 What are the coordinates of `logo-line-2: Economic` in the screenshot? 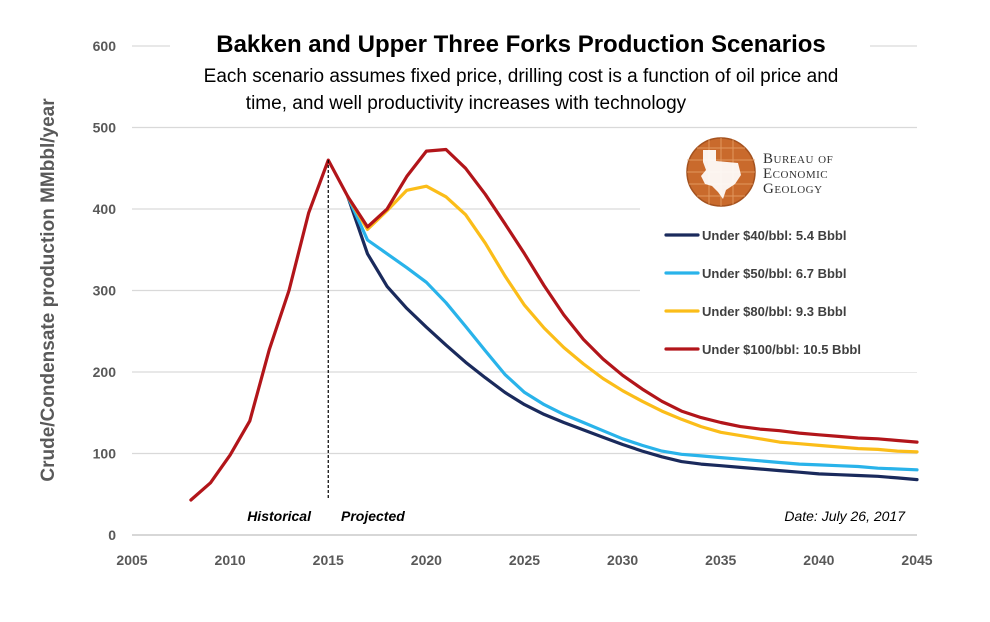 It's located at (795, 174).